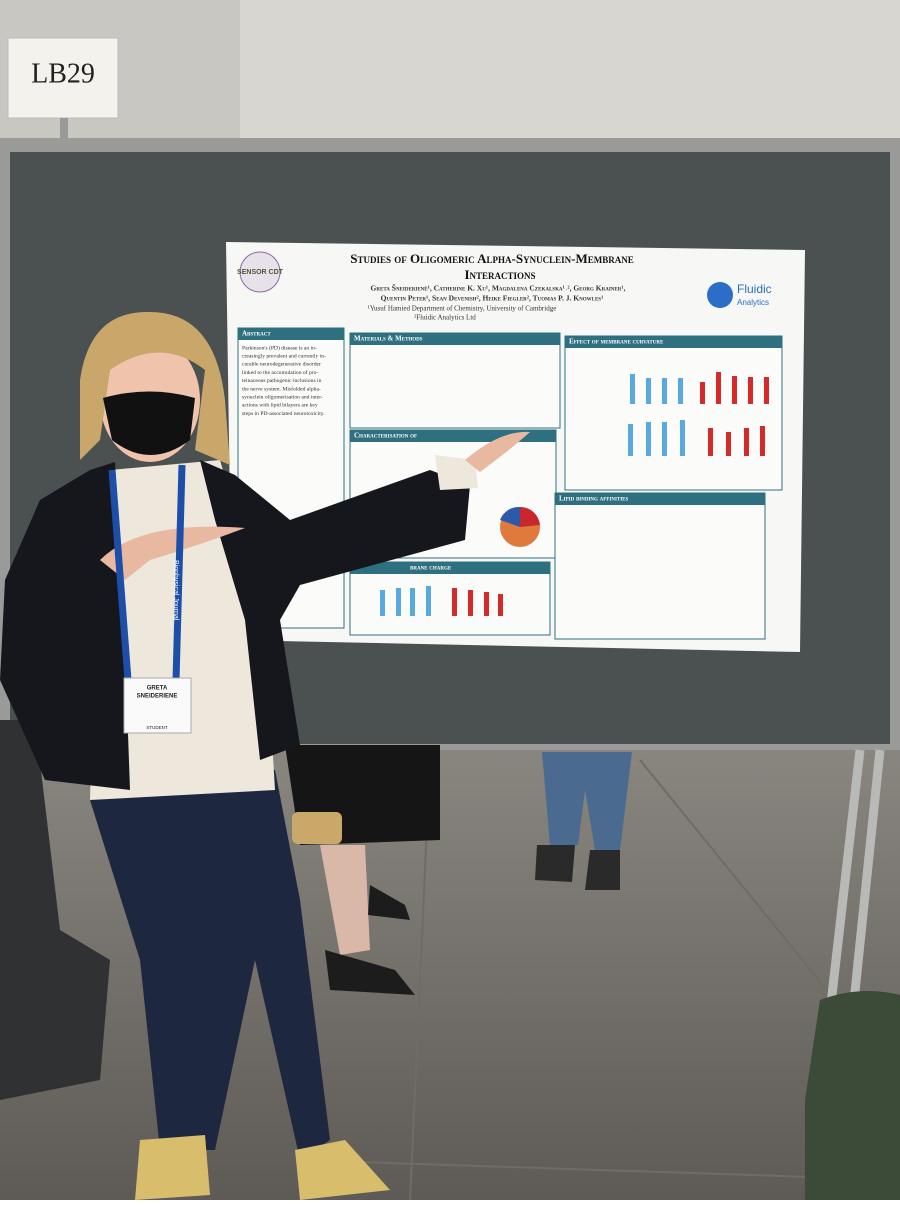 The height and width of the screenshot is (1205, 900). Describe the element at coordinates (385, 436) in the screenshot. I see `section-title: Characterisation of` at that location.